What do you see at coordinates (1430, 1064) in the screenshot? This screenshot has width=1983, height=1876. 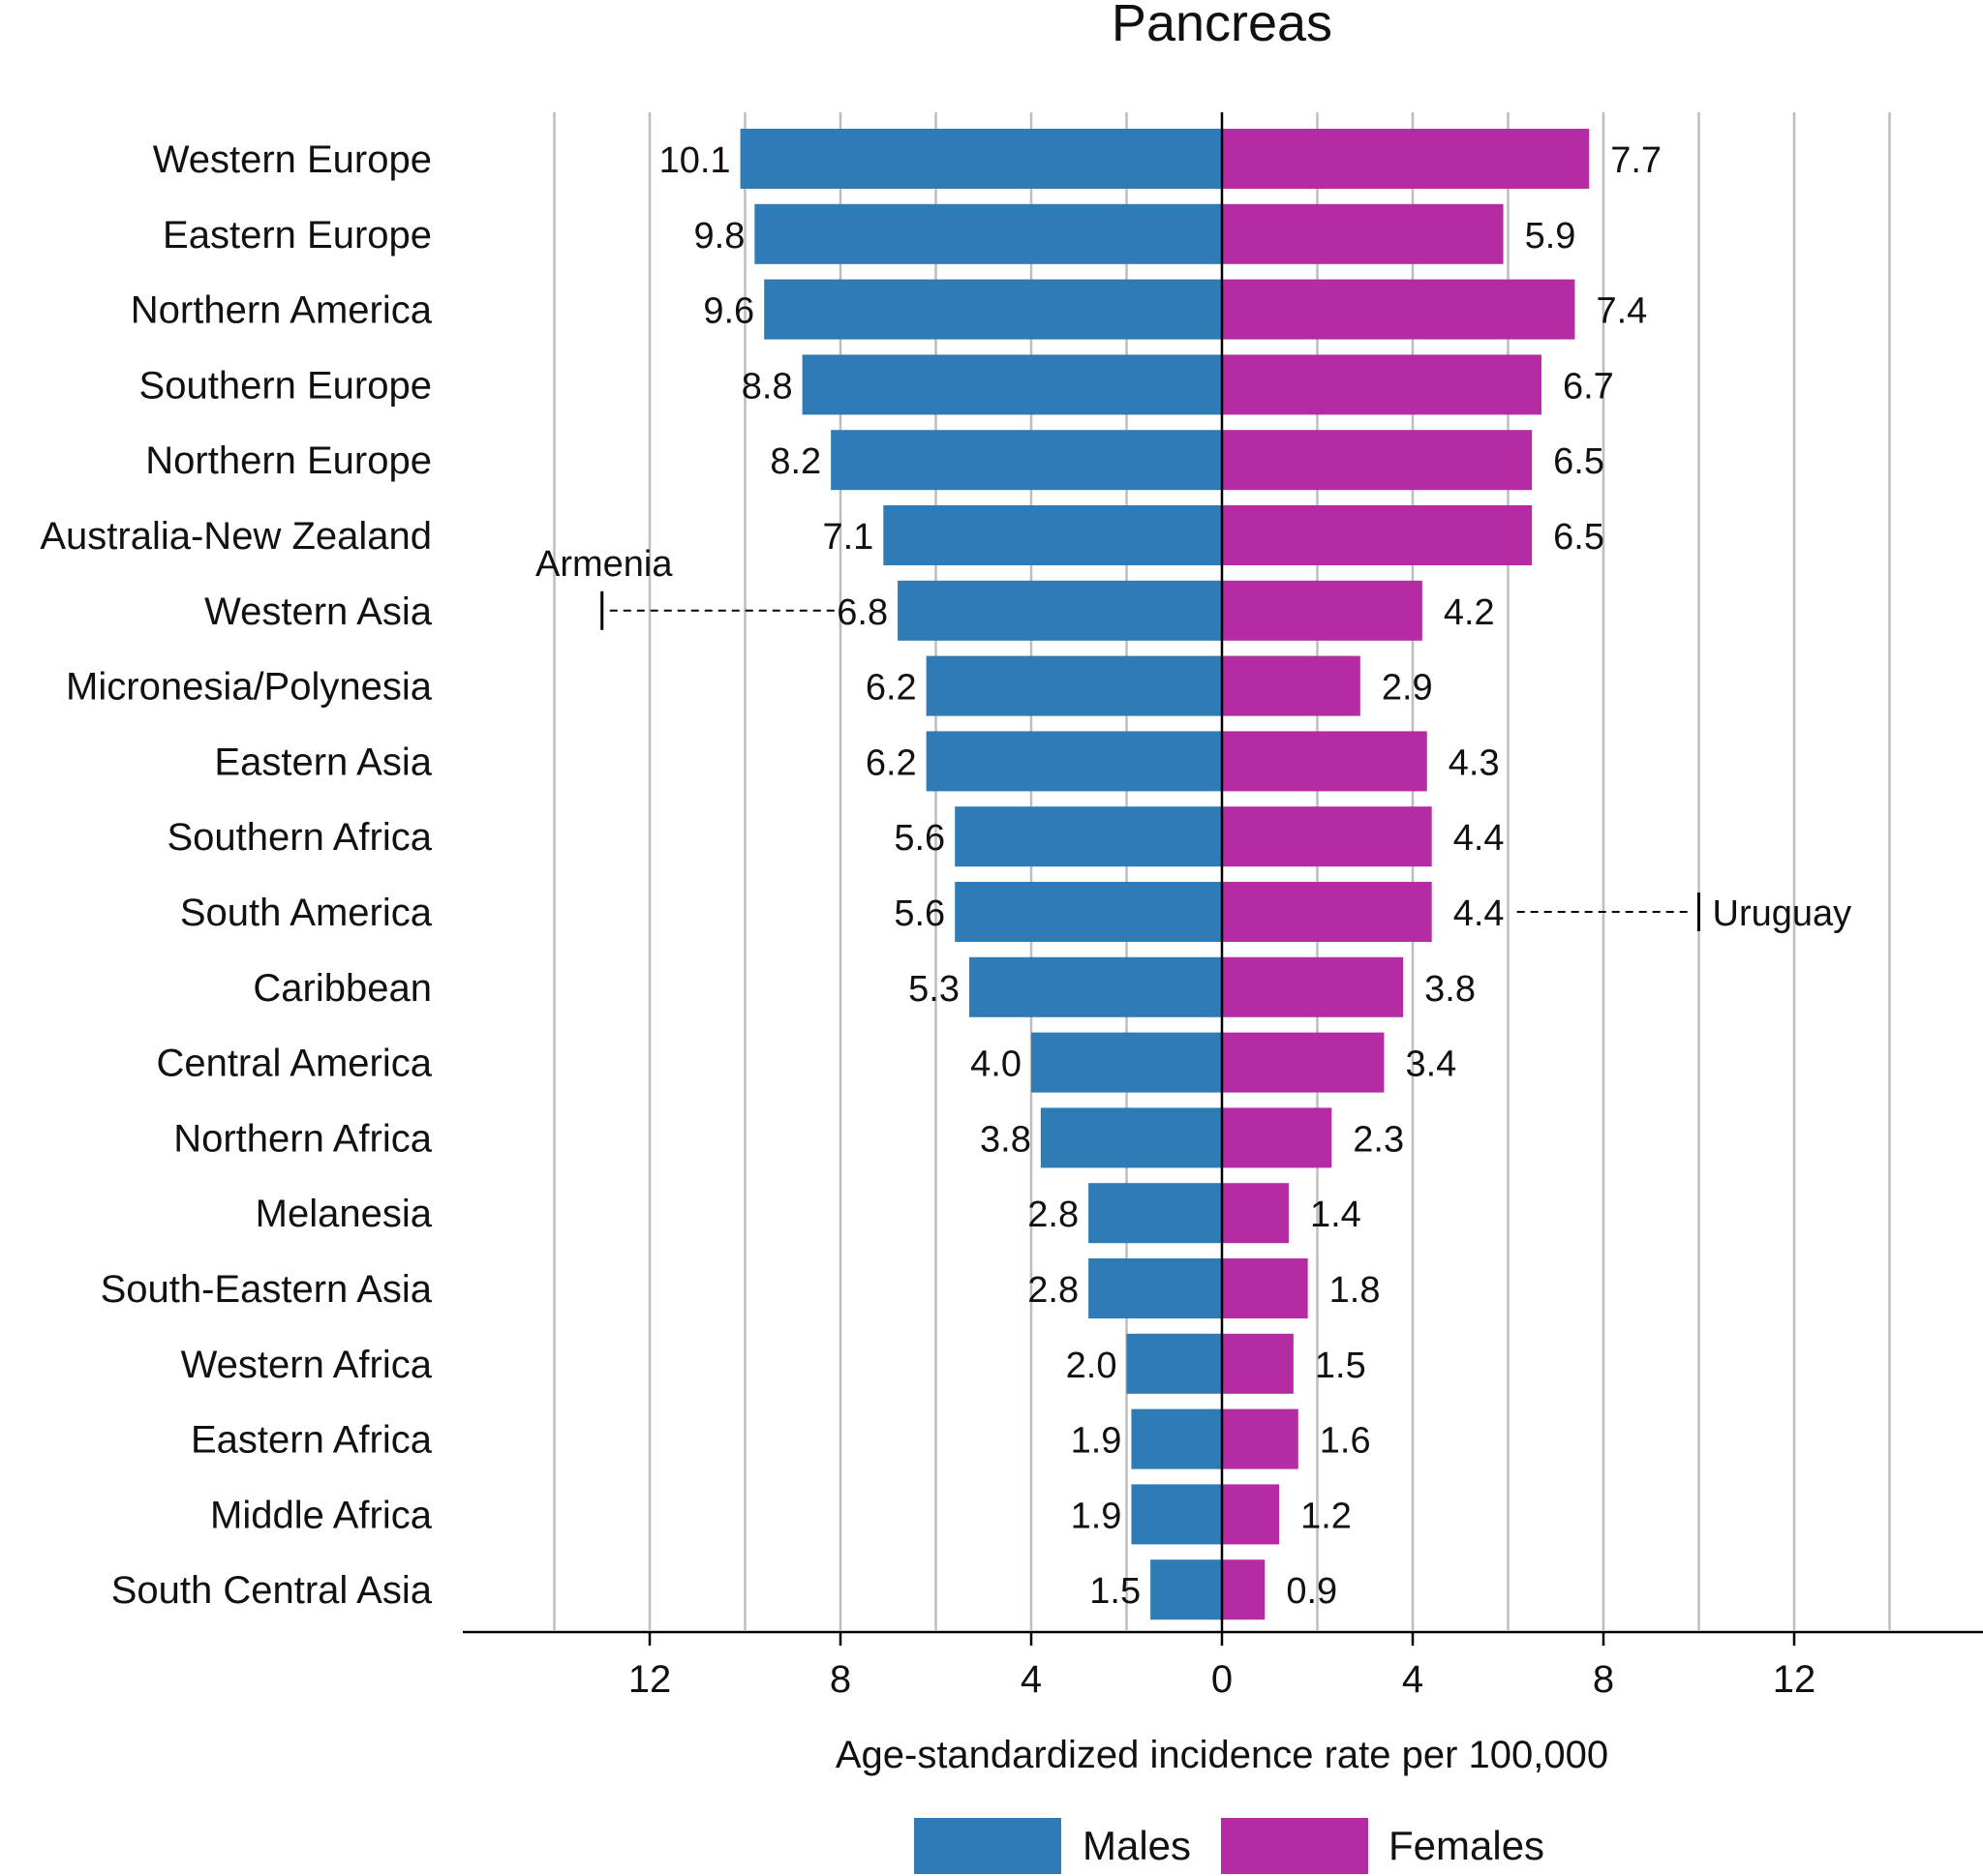 I see `value-label-females: 3.4` at bounding box center [1430, 1064].